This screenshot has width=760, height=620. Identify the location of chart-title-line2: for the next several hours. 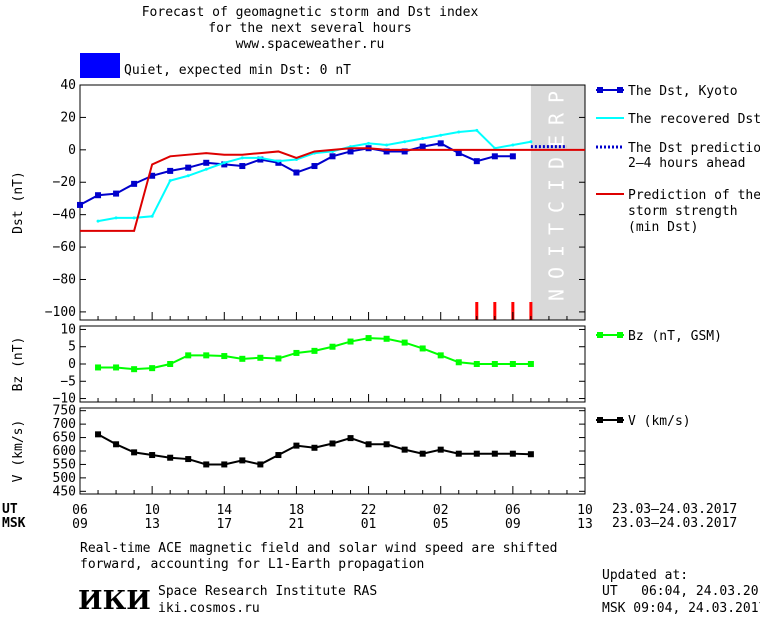
(310, 28).